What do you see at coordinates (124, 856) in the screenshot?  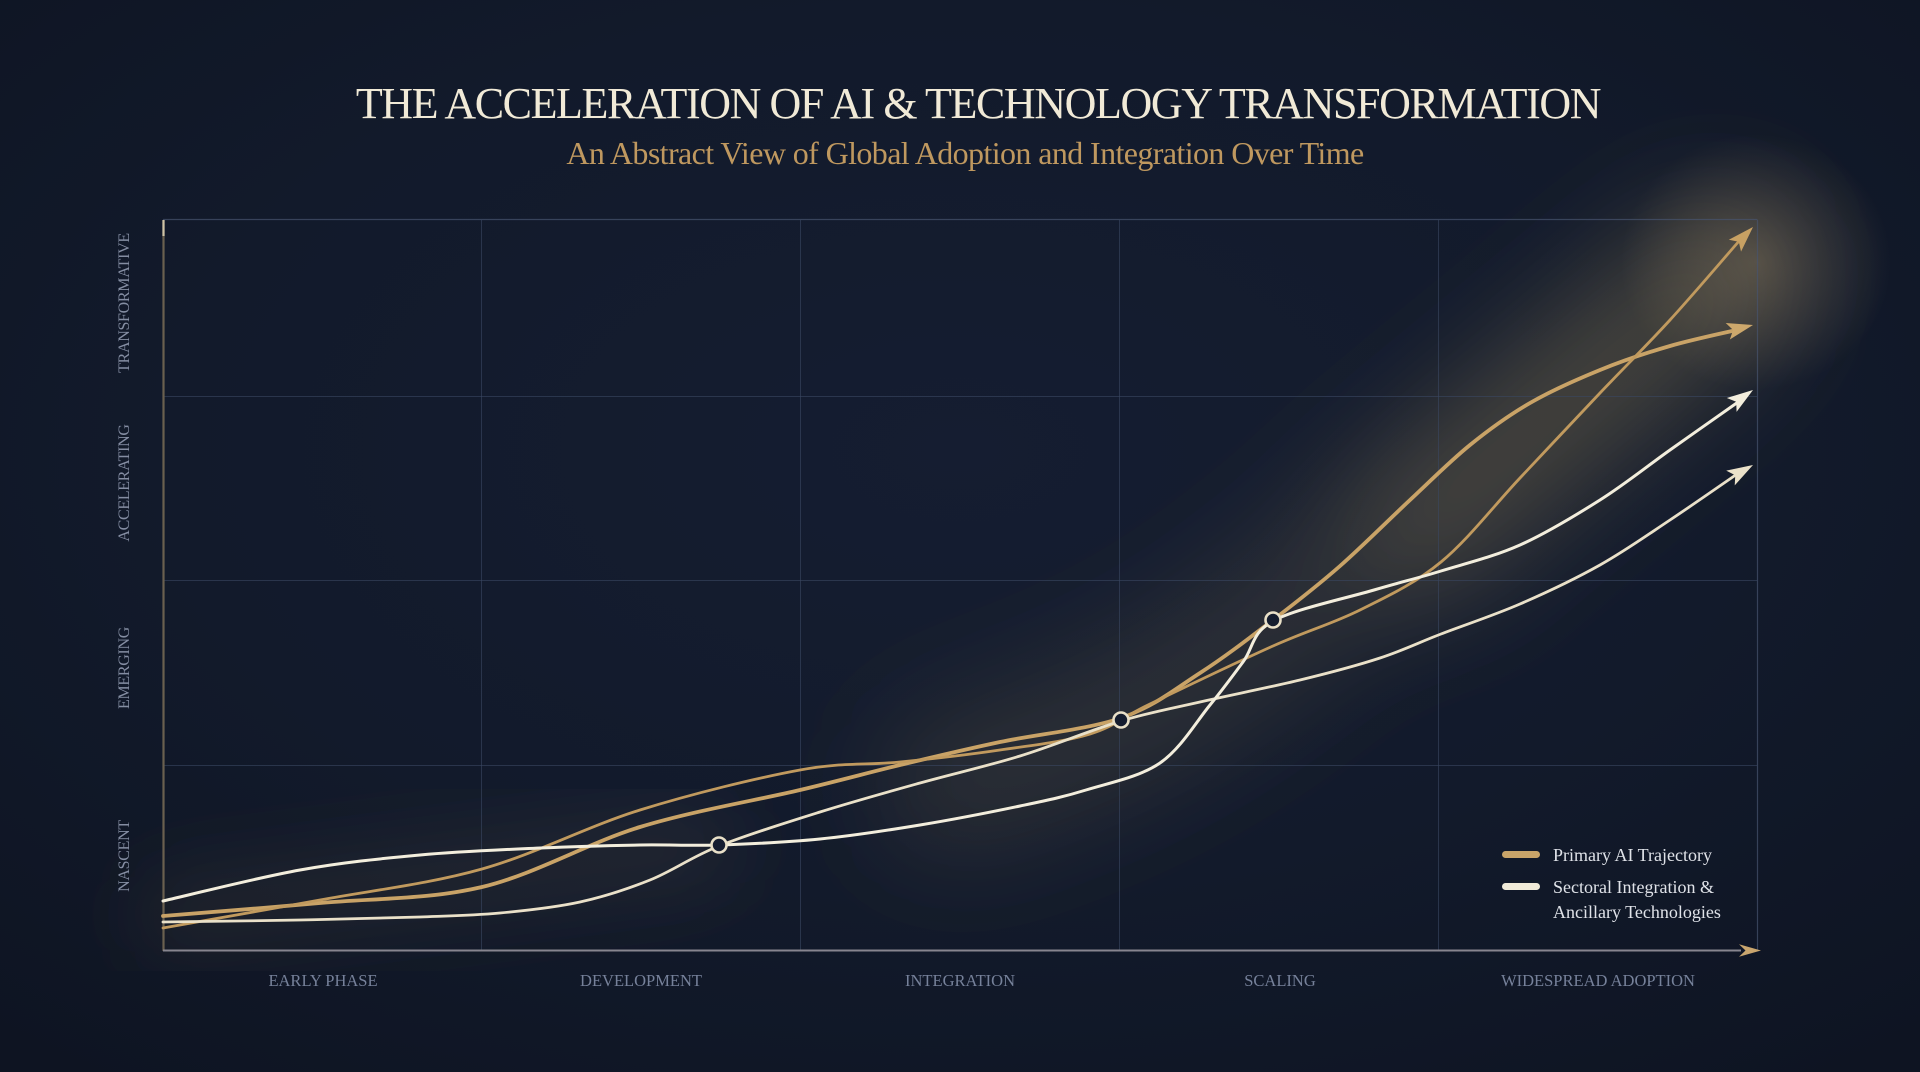 I see `svg-text: NASCENT` at bounding box center [124, 856].